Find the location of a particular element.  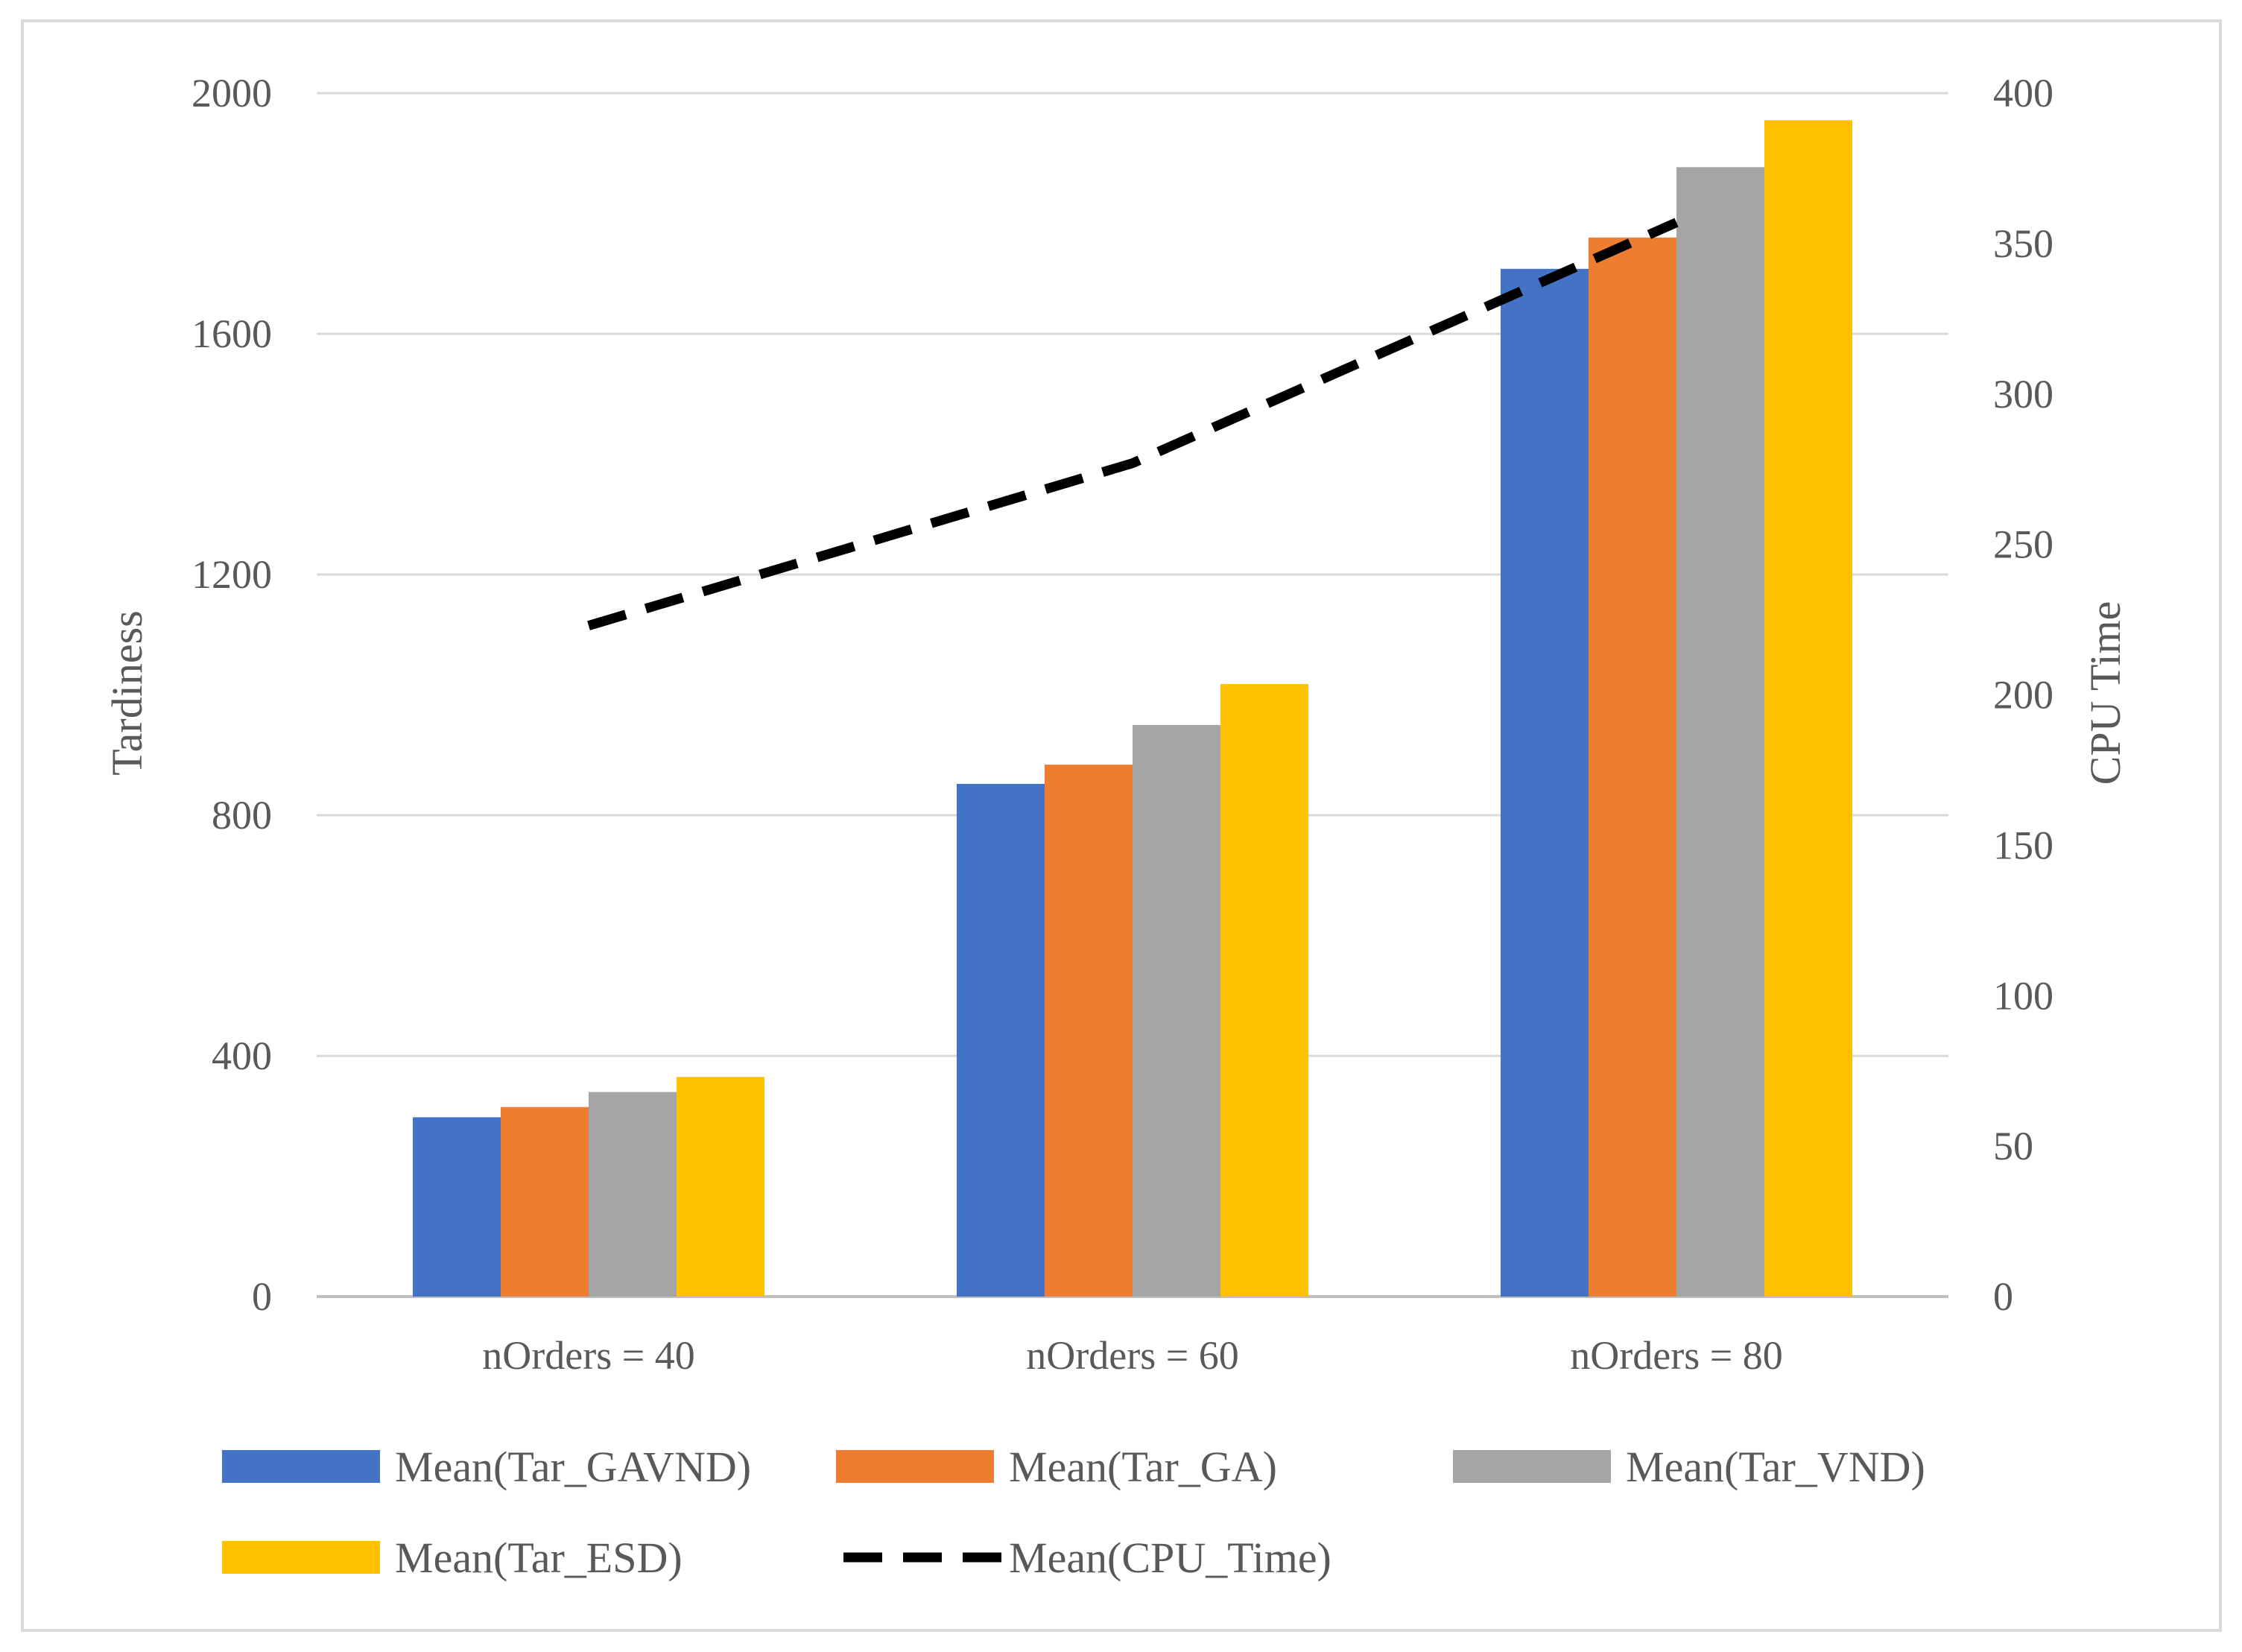

y-tick-label: 1200 is located at coordinates (231, 575).